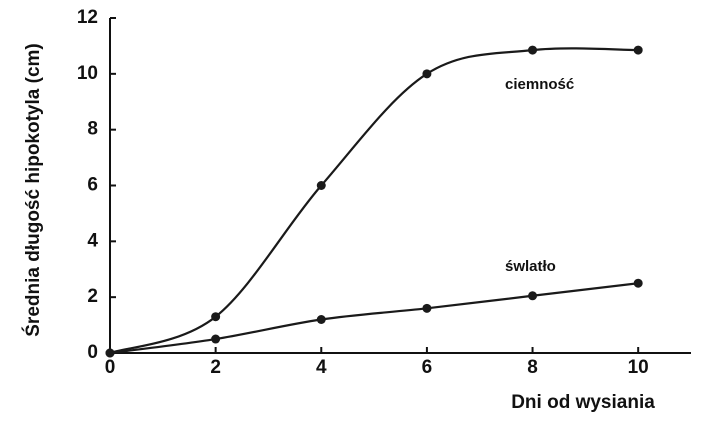  Describe the element at coordinates (638, 367) in the screenshot. I see `x-tick-label: 10` at that location.